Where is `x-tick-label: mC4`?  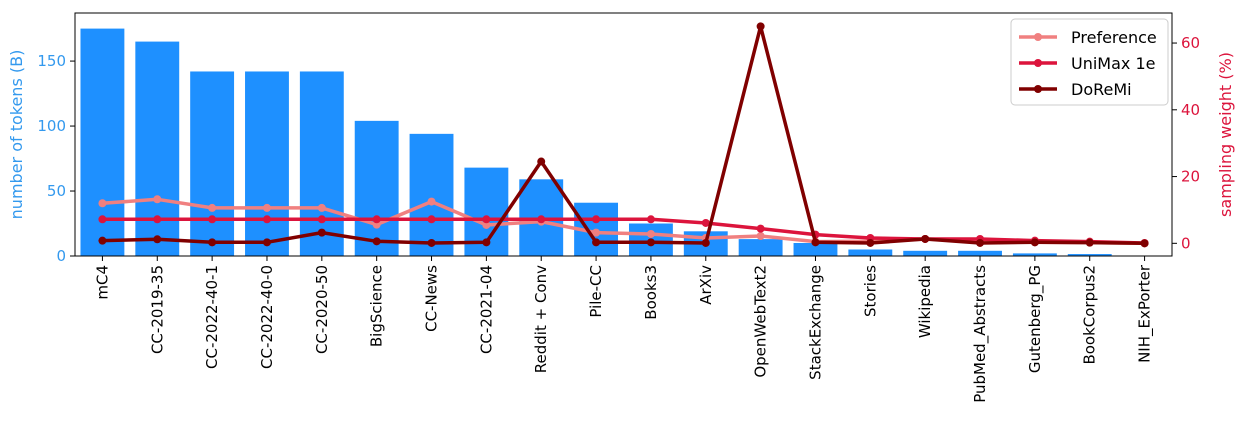 x-tick-label: mC4 is located at coordinates (102, 282).